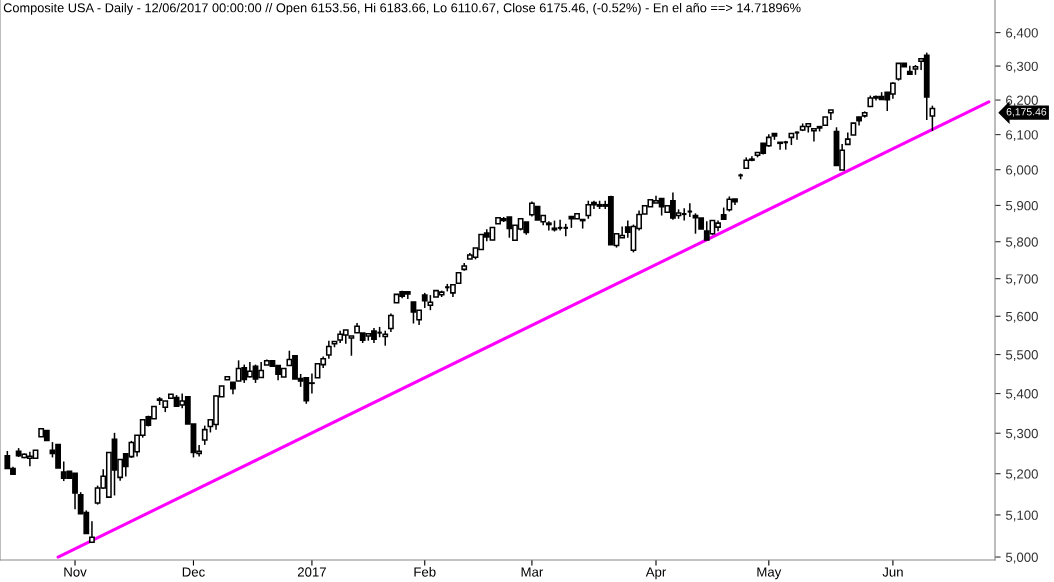  I want to click on y-tick-label: 6,300, so click(1022, 67).